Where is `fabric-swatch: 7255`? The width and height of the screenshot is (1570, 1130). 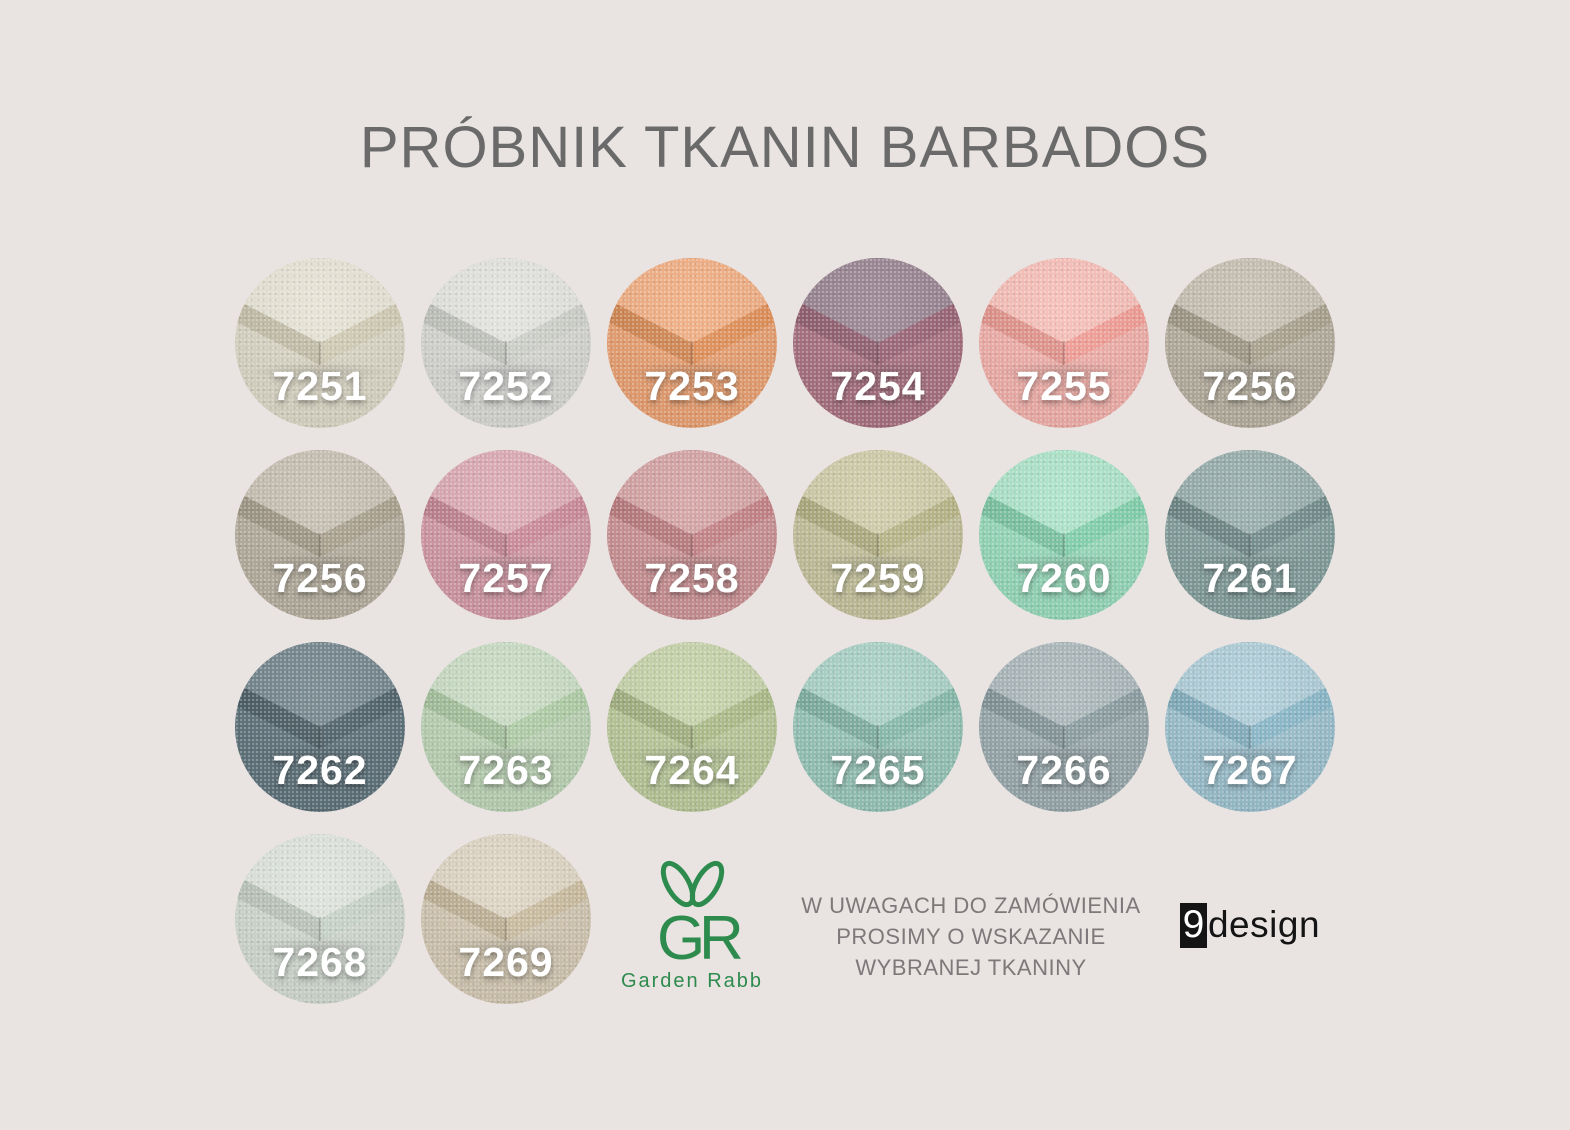 fabric-swatch: 7255 is located at coordinates (1064, 343).